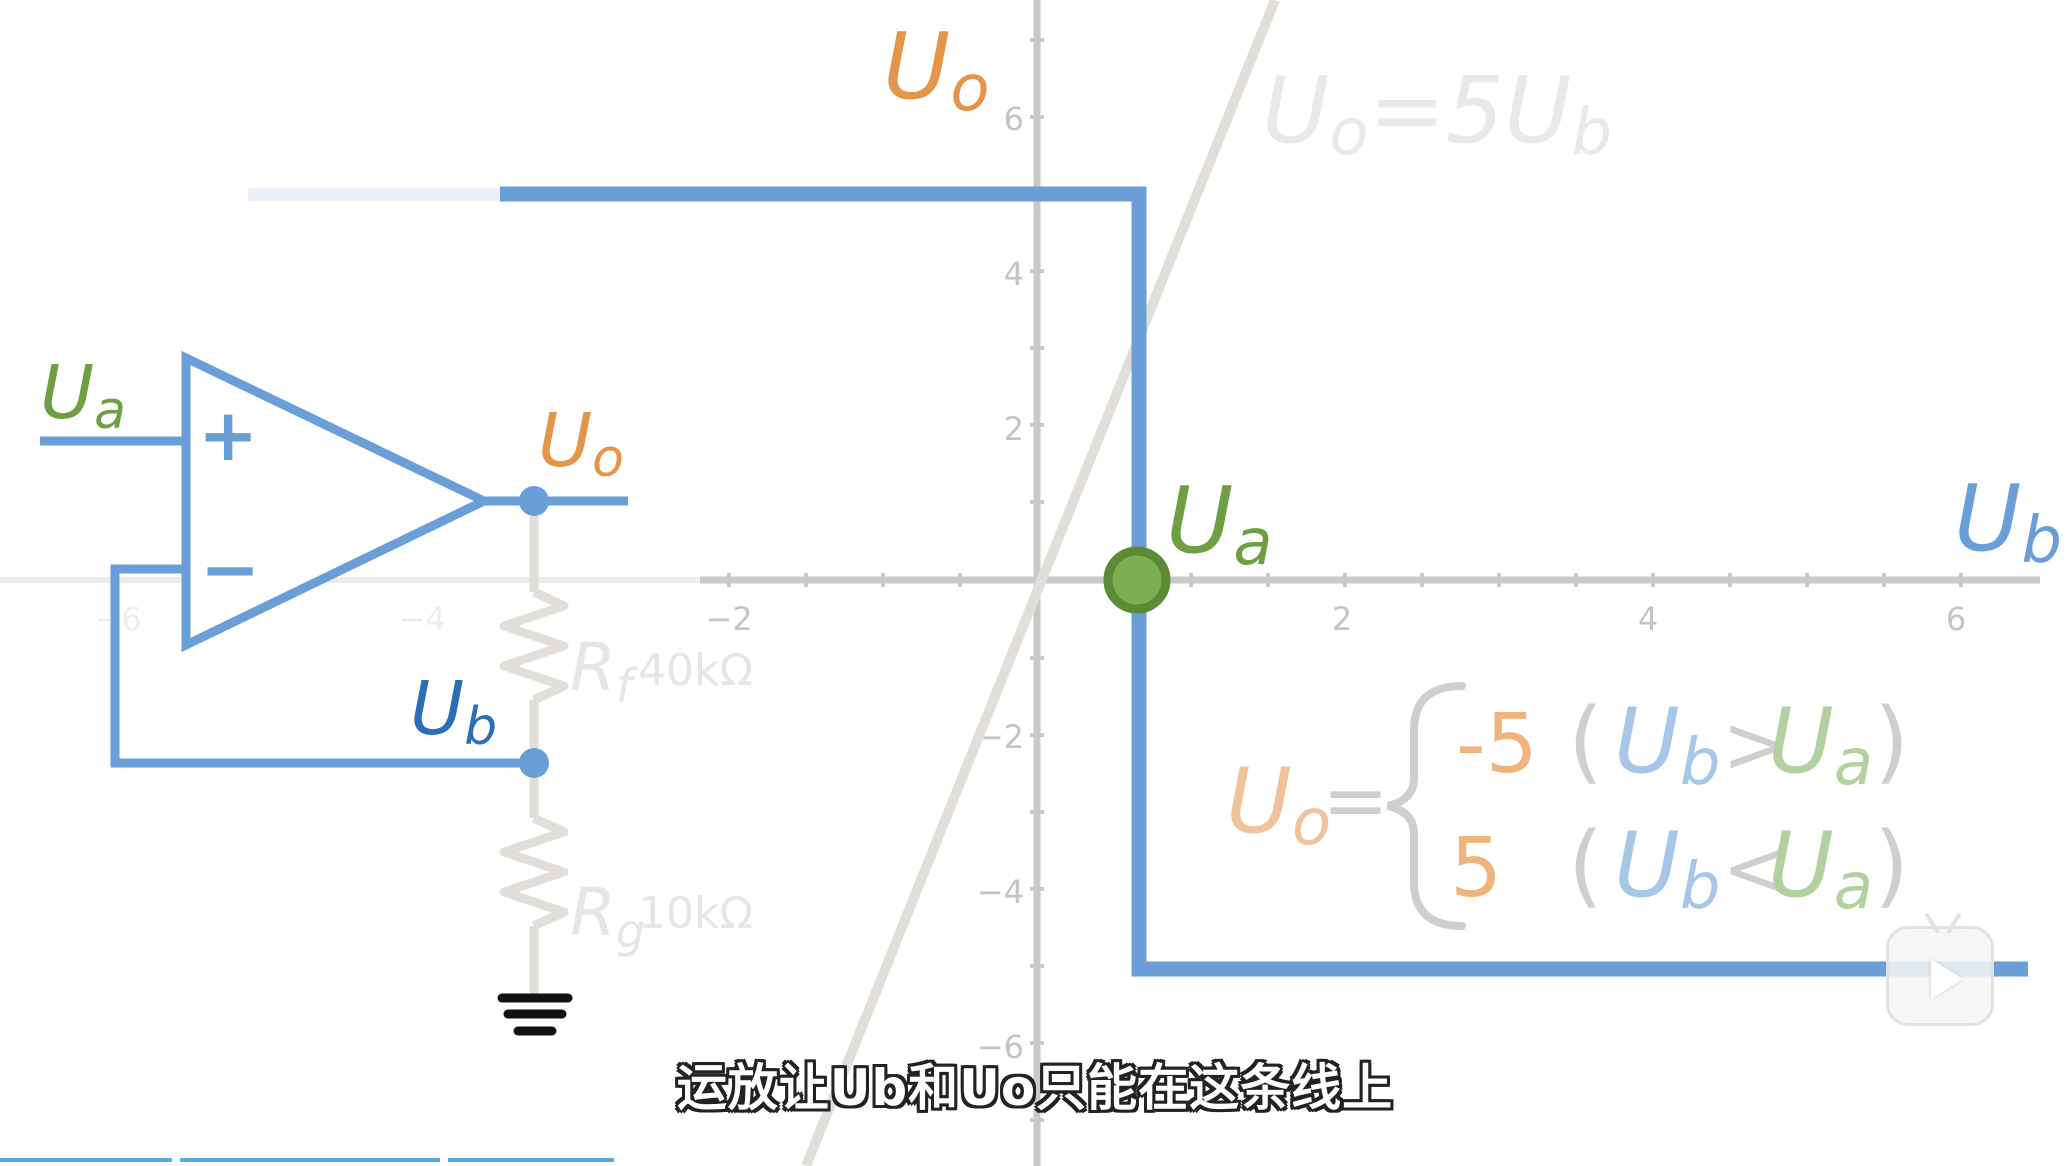 This screenshot has height=1166, width=2070. What do you see at coordinates (1585, 865) in the screenshot?
I see `case2-open-paren: (` at bounding box center [1585, 865].